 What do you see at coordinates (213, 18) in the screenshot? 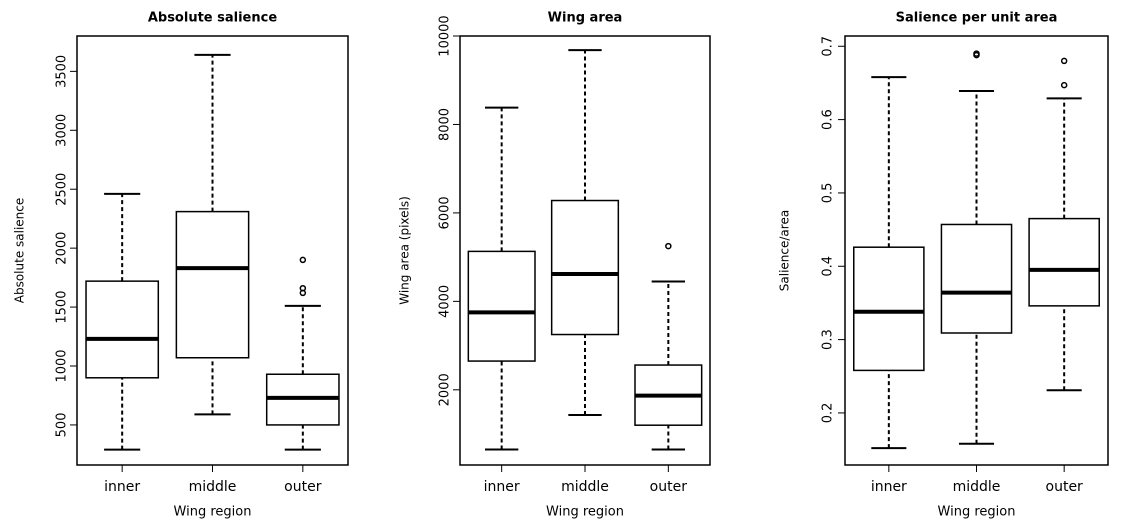
I see `chart-title: Absolute salience` at bounding box center [213, 18].